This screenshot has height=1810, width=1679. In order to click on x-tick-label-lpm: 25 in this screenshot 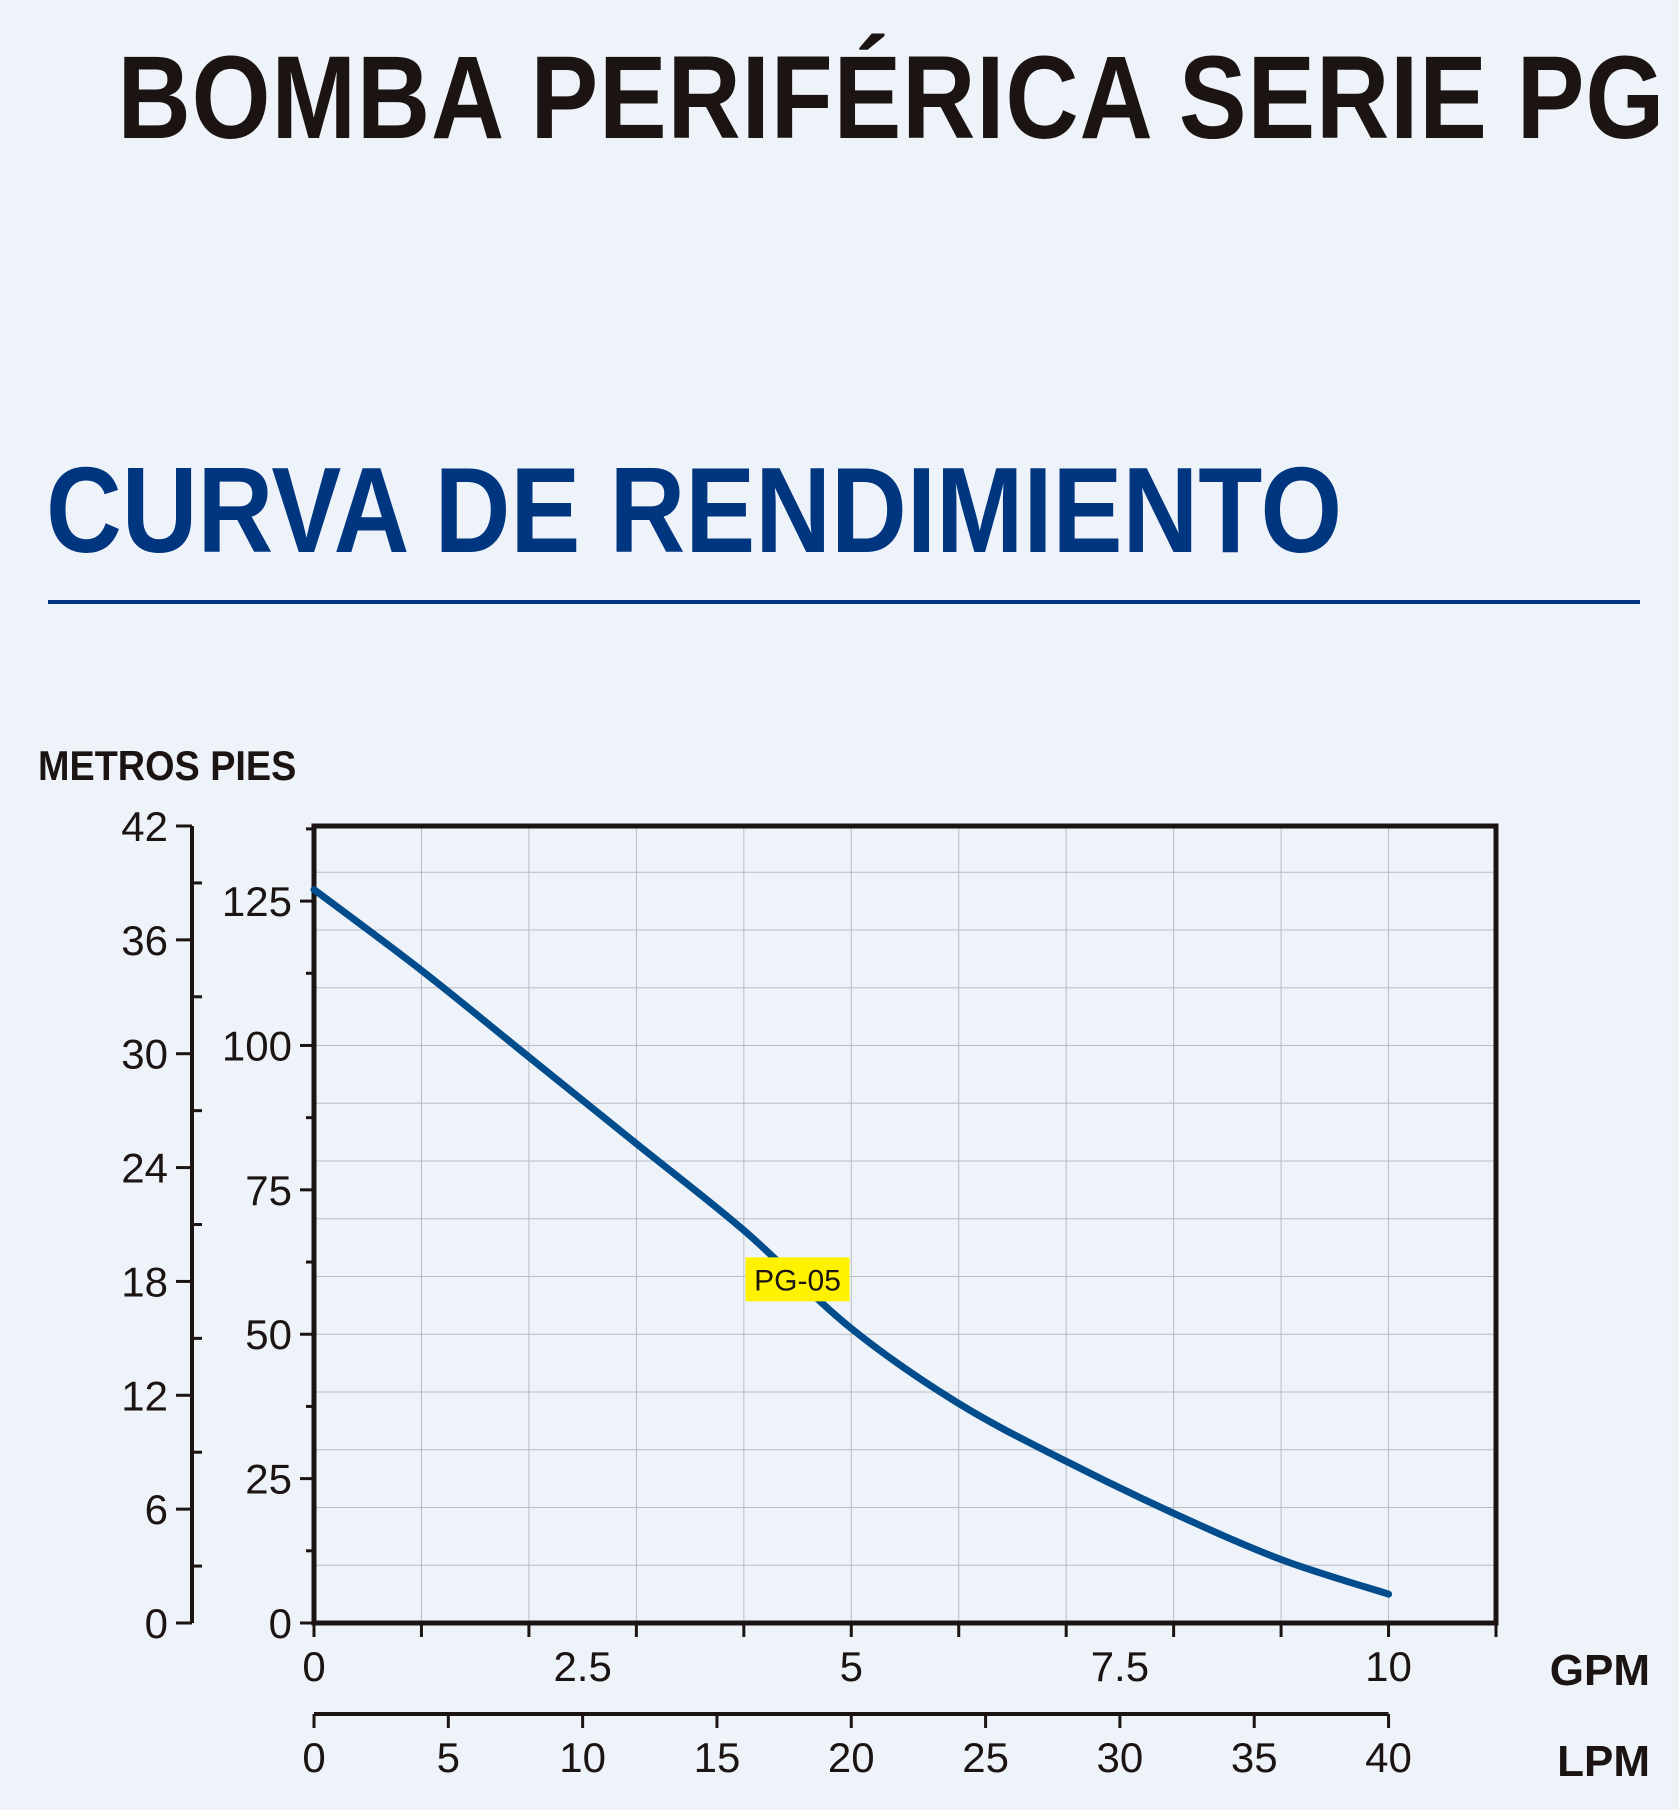, I will do `click(985, 1757)`.